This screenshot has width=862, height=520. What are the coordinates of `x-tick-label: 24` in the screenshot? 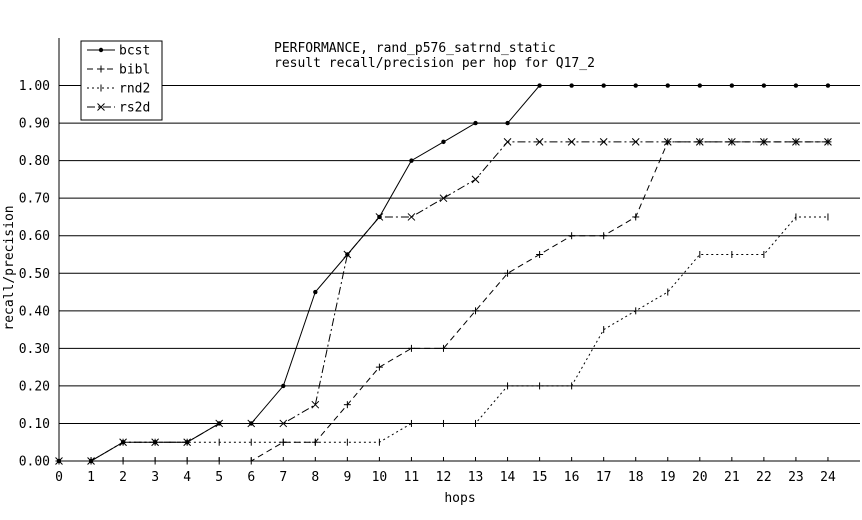 It's located at (828, 477).